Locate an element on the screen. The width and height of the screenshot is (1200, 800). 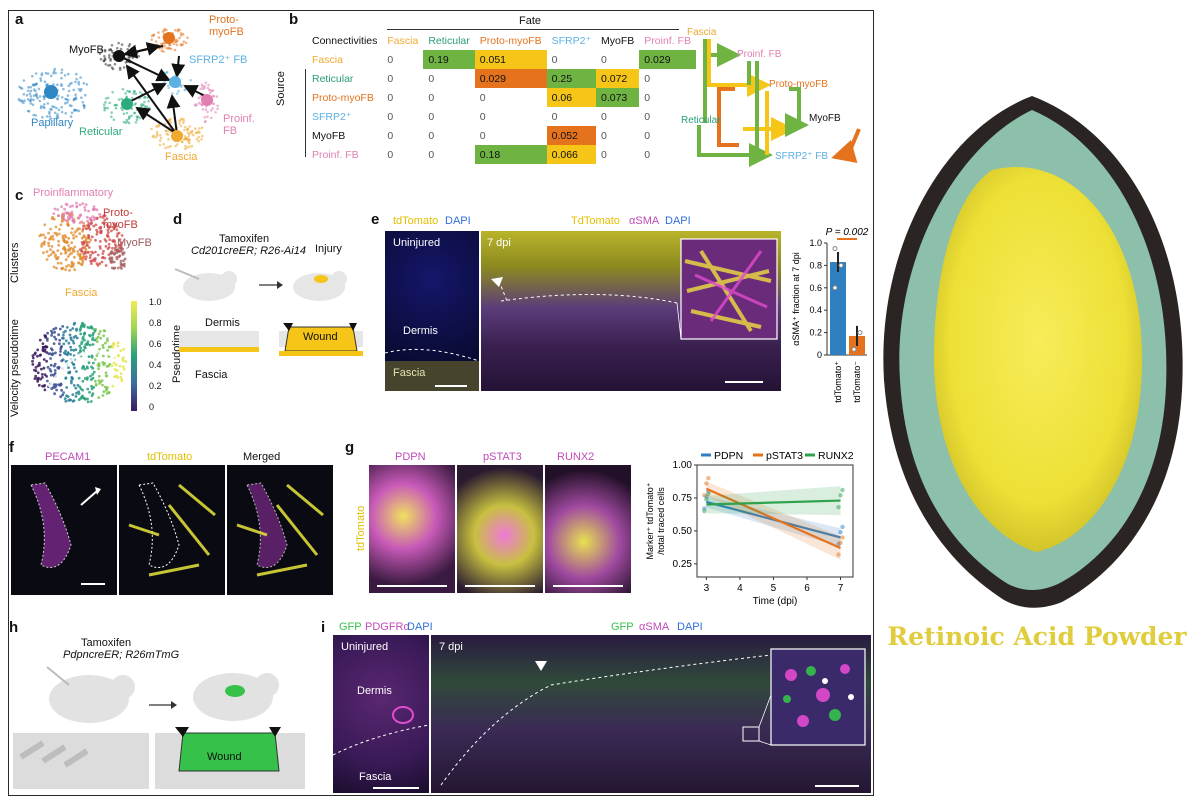
row-label: Fascia is located at coordinates (327, 59).